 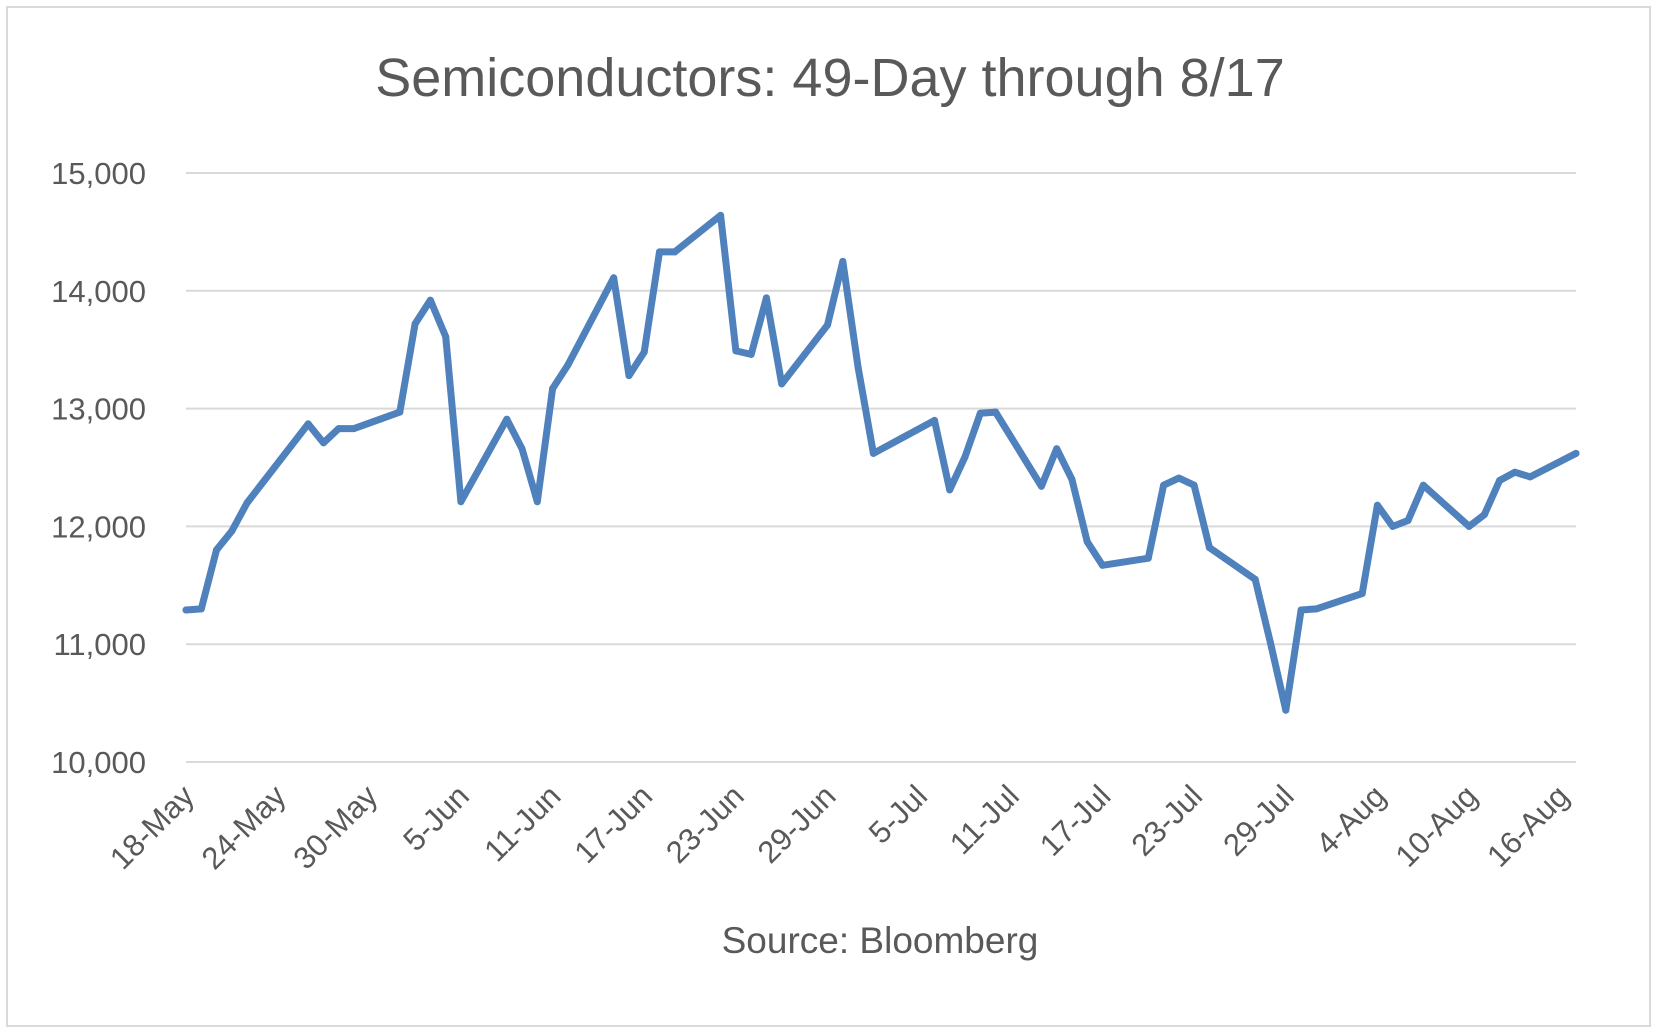 What do you see at coordinates (1527, 825) in the screenshot?
I see `x-tick-label: 16-Aug` at bounding box center [1527, 825].